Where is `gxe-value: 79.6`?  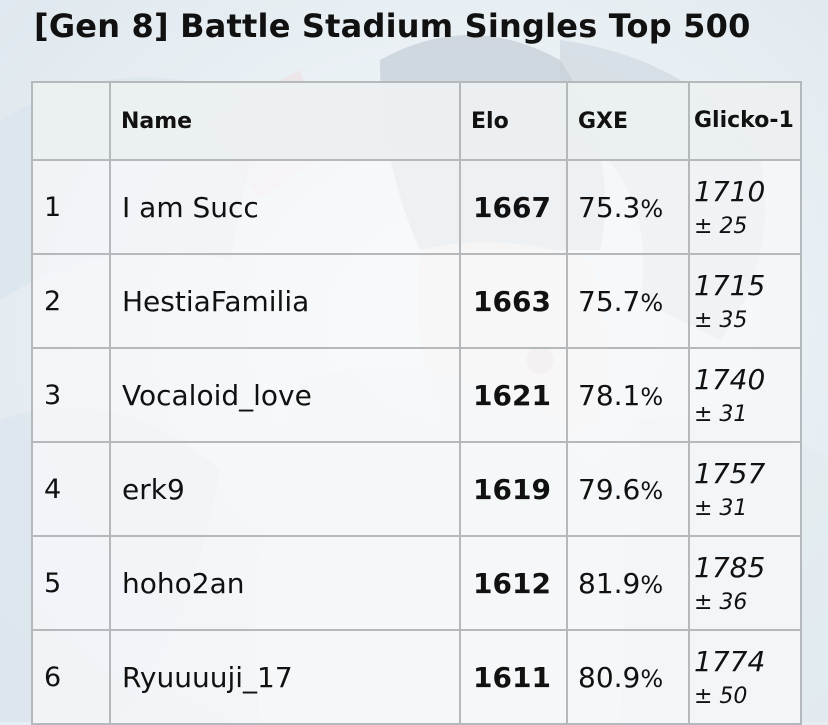
gxe-value: 79.6 is located at coordinates (609, 489).